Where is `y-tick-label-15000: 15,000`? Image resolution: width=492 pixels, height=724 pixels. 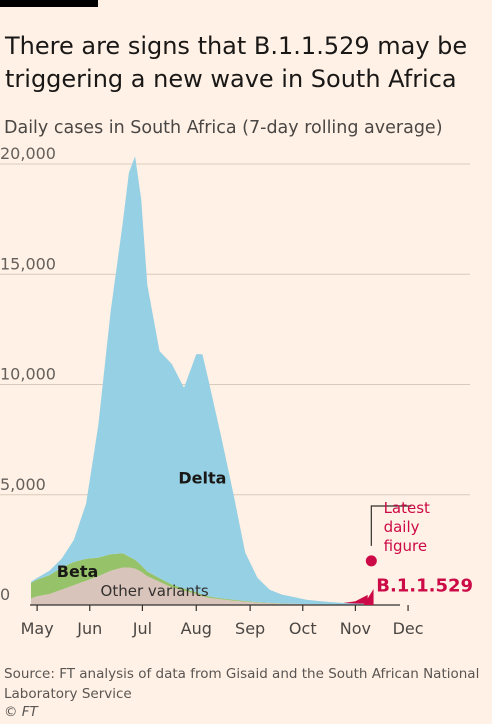 y-tick-label-15000: 15,000 is located at coordinates (28, 263).